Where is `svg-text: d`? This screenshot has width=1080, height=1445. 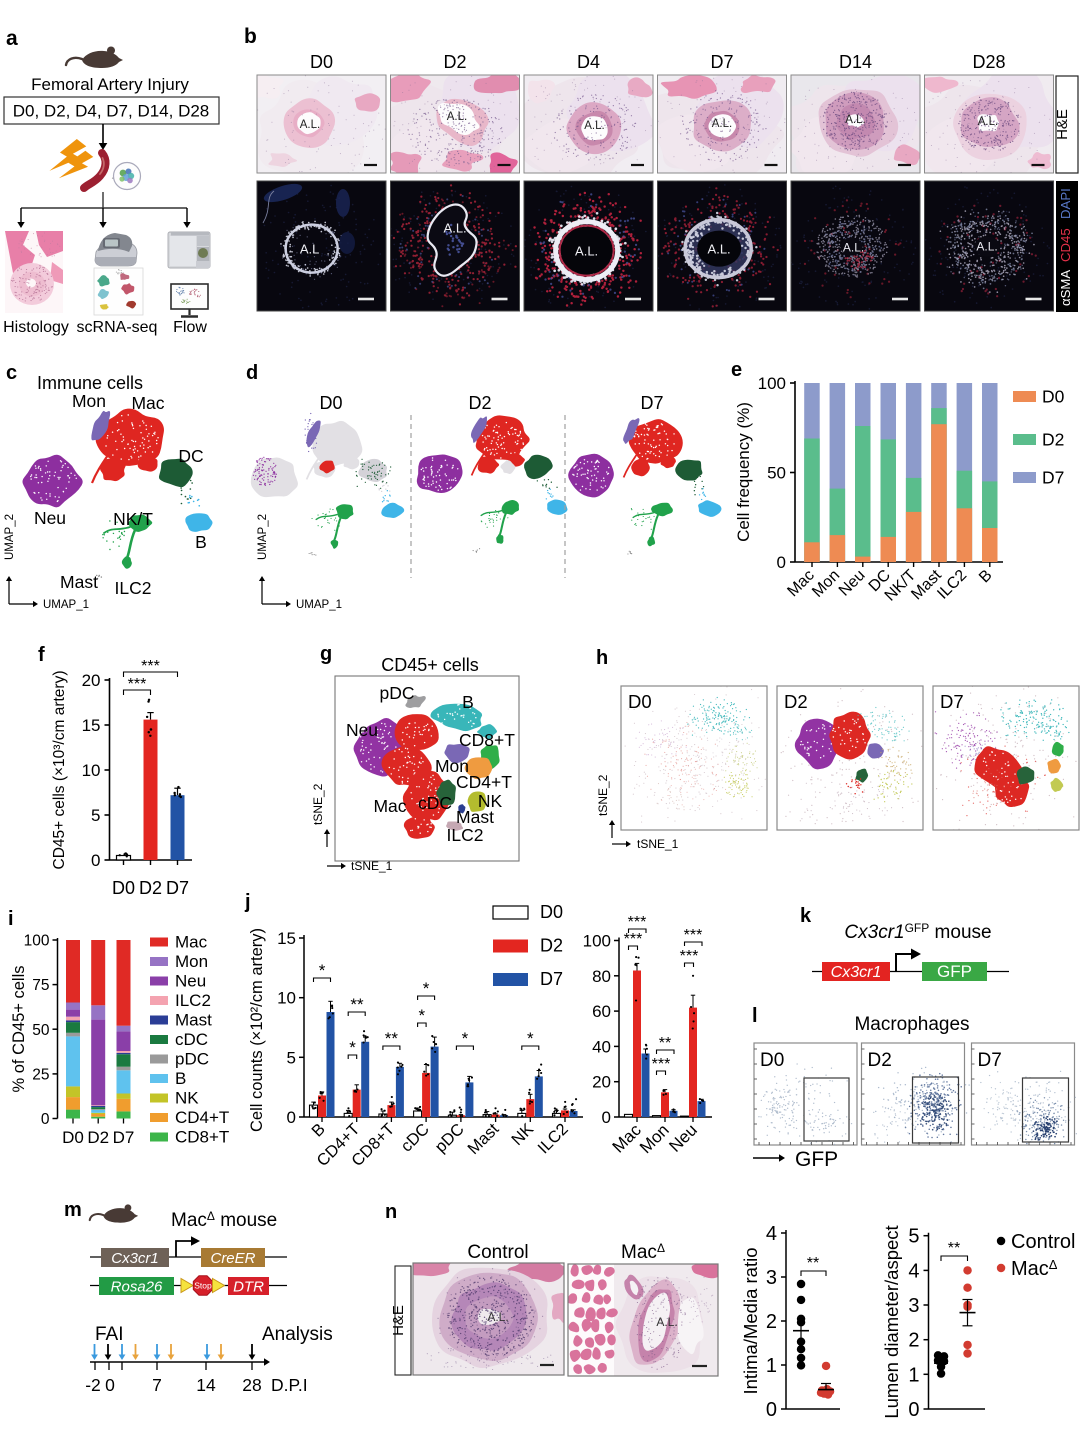
svg-text: d is located at coordinates (252, 373).